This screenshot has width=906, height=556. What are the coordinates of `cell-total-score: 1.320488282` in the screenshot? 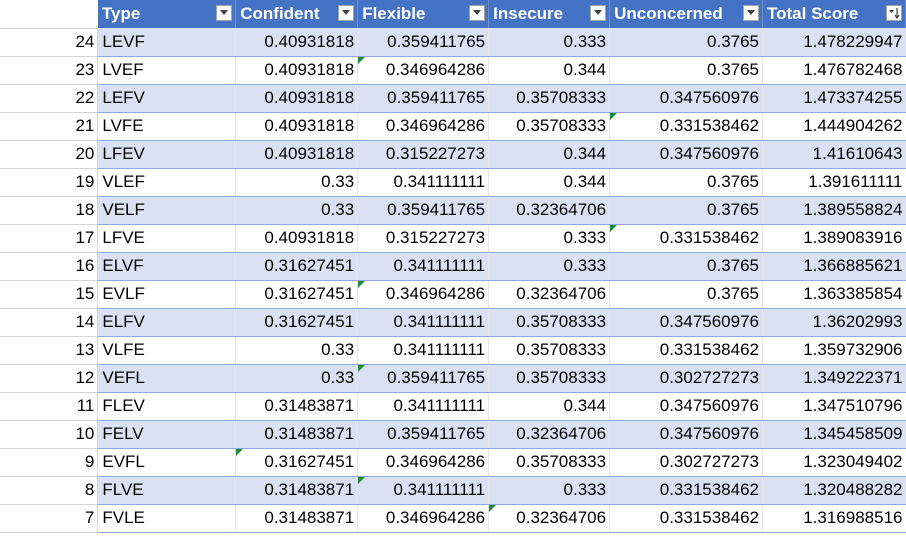 It's located at (834, 490).